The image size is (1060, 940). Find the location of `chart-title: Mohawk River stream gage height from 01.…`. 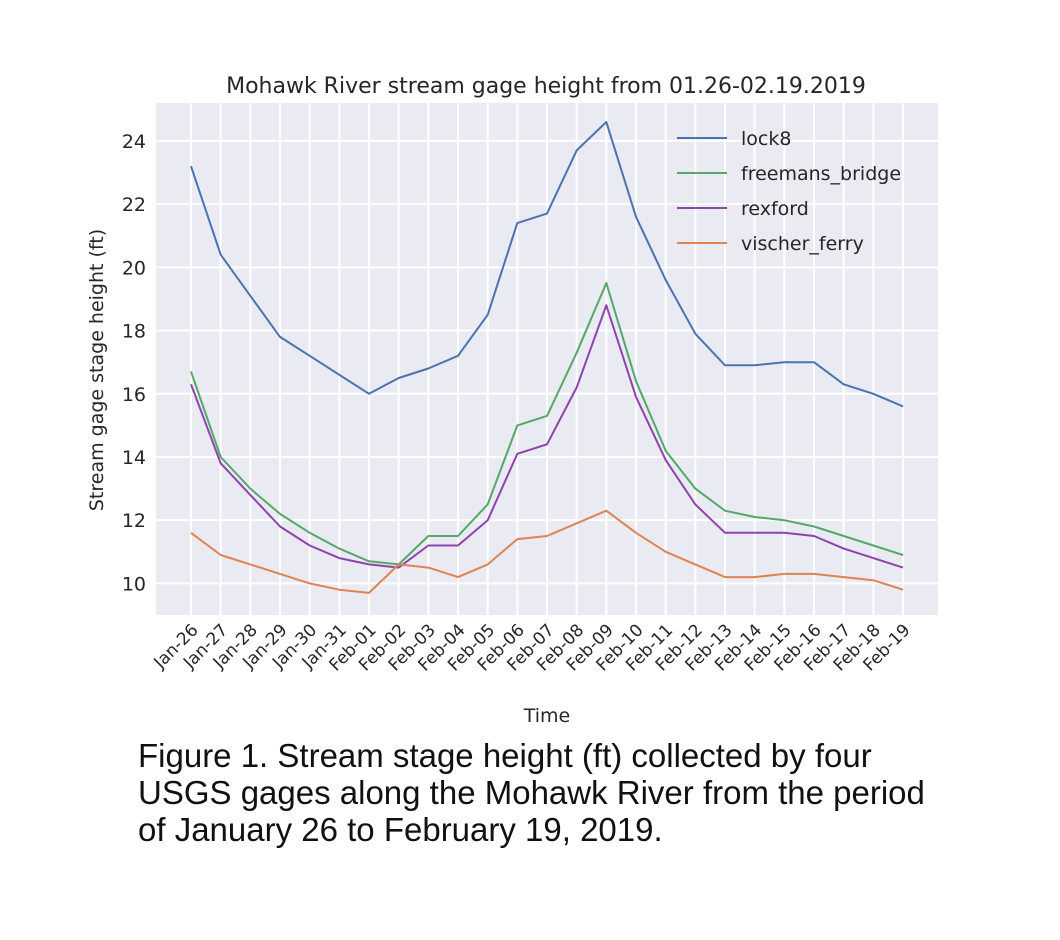

chart-title: Mohawk River stream gage height from 01.… is located at coordinates (546, 86).